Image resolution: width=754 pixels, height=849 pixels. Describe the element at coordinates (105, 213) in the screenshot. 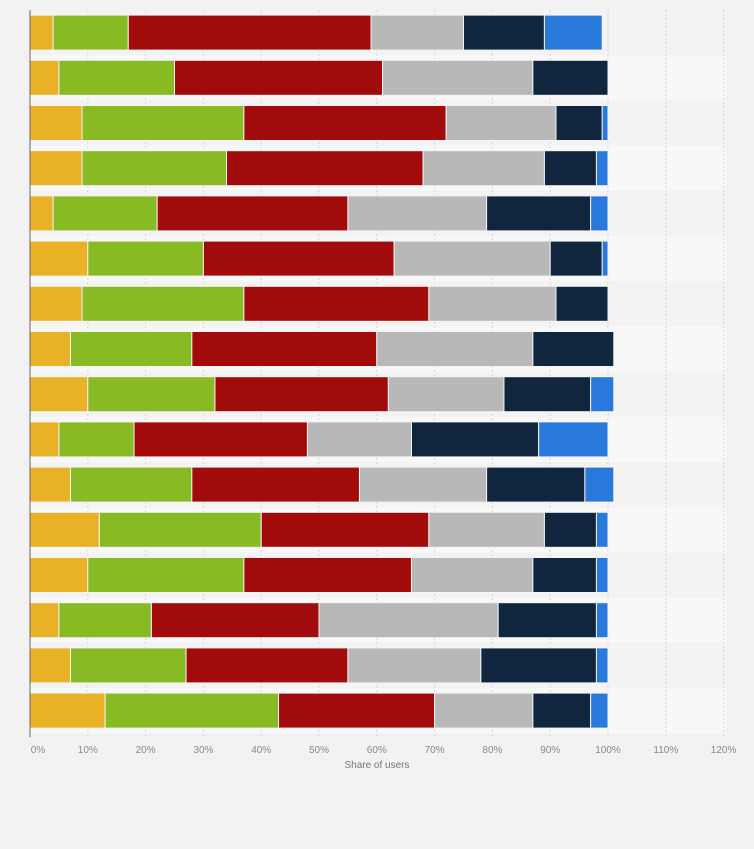

I see `bar-segment-row5-series2` at that location.